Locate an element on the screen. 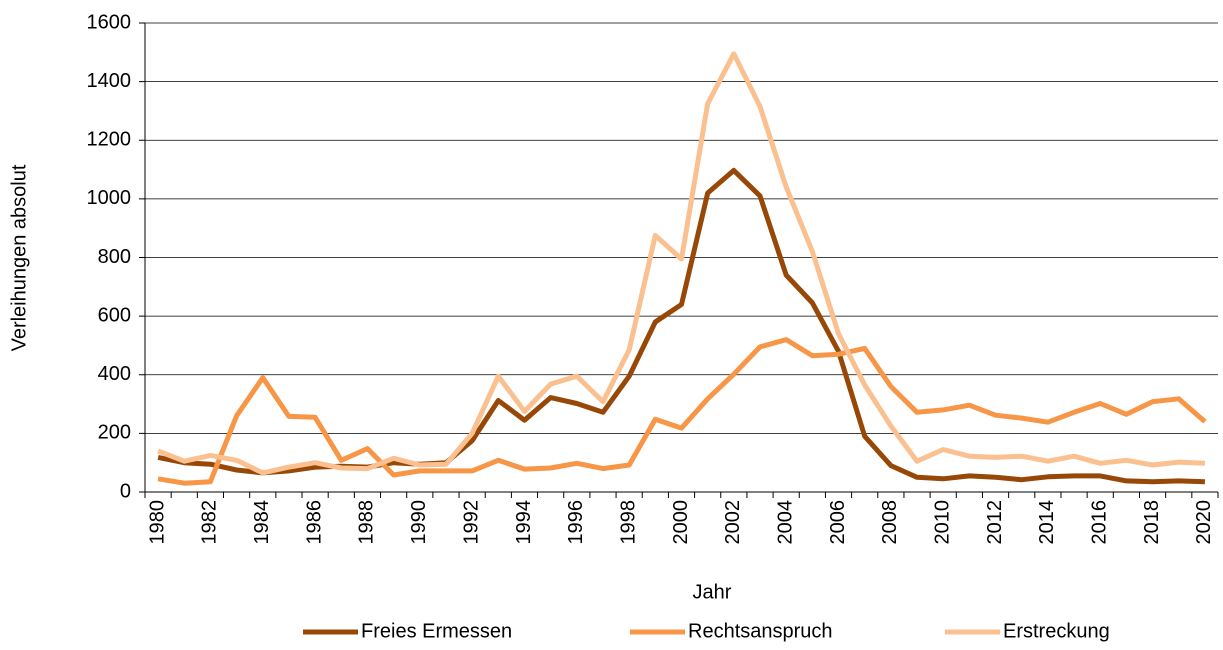 The width and height of the screenshot is (1223, 650). legend-label: Freies Ermessen is located at coordinates (436, 631).